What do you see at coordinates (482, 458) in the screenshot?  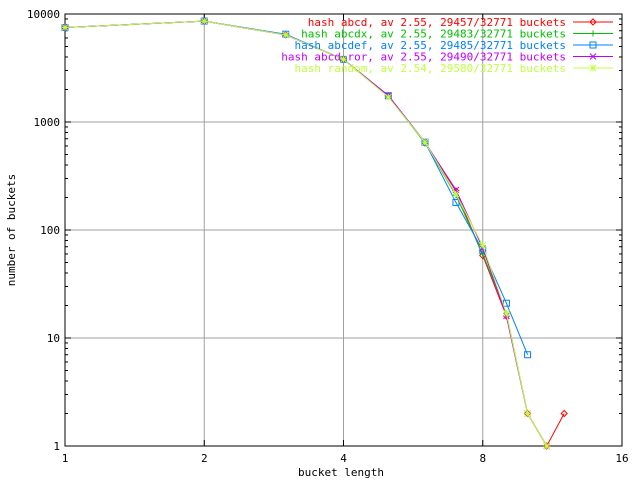 I see `x-tick-label: 8` at bounding box center [482, 458].